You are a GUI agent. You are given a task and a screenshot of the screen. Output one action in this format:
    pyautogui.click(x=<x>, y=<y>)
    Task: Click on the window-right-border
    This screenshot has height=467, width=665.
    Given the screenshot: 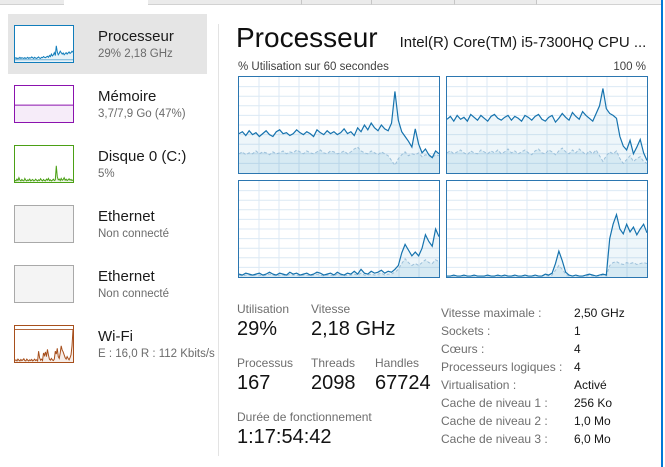 What is the action you would take?
    pyautogui.click(x=662, y=233)
    